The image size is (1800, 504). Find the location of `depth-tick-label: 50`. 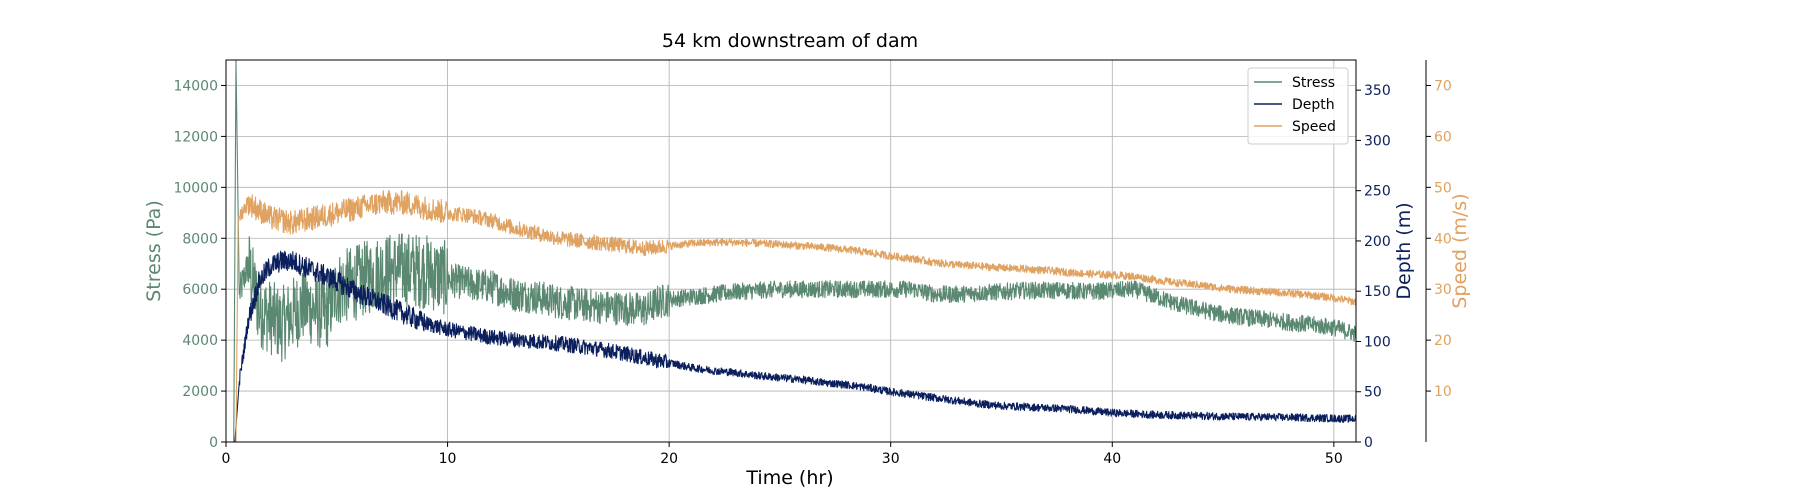

depth-tick-label: 50 is located at coordinates (1373, 393).